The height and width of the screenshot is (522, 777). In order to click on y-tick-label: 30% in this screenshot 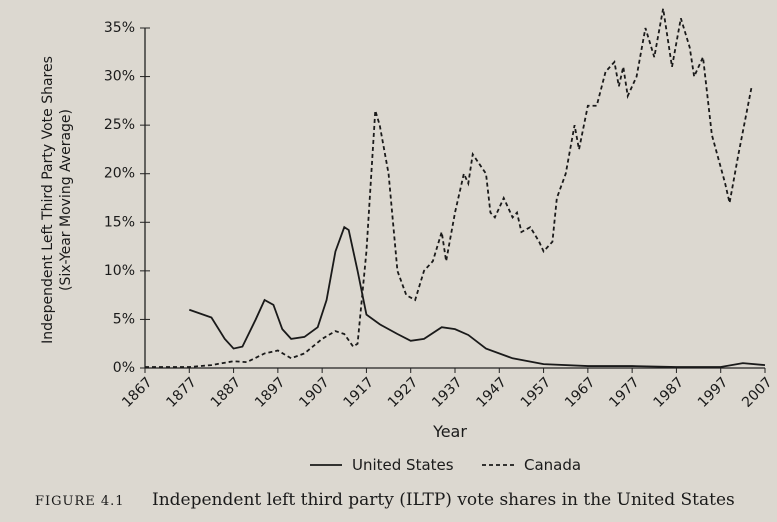, I will do `click(119, 77)`.